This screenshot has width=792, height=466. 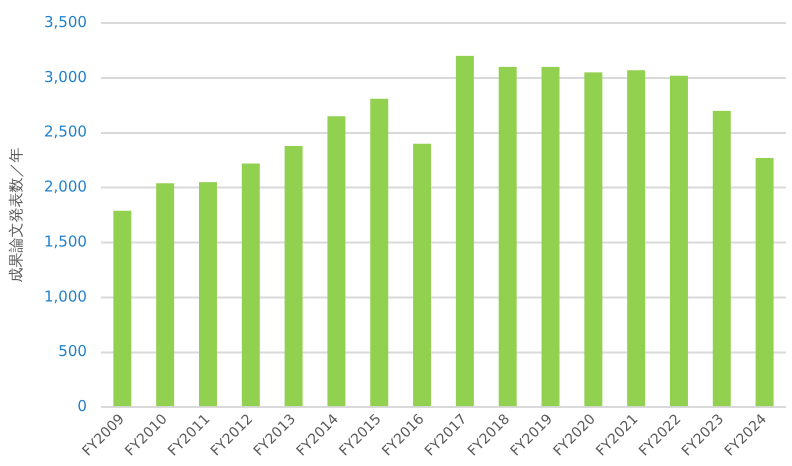 I want to click on y-tick-label: 3,500, so click(x=65, y=21).